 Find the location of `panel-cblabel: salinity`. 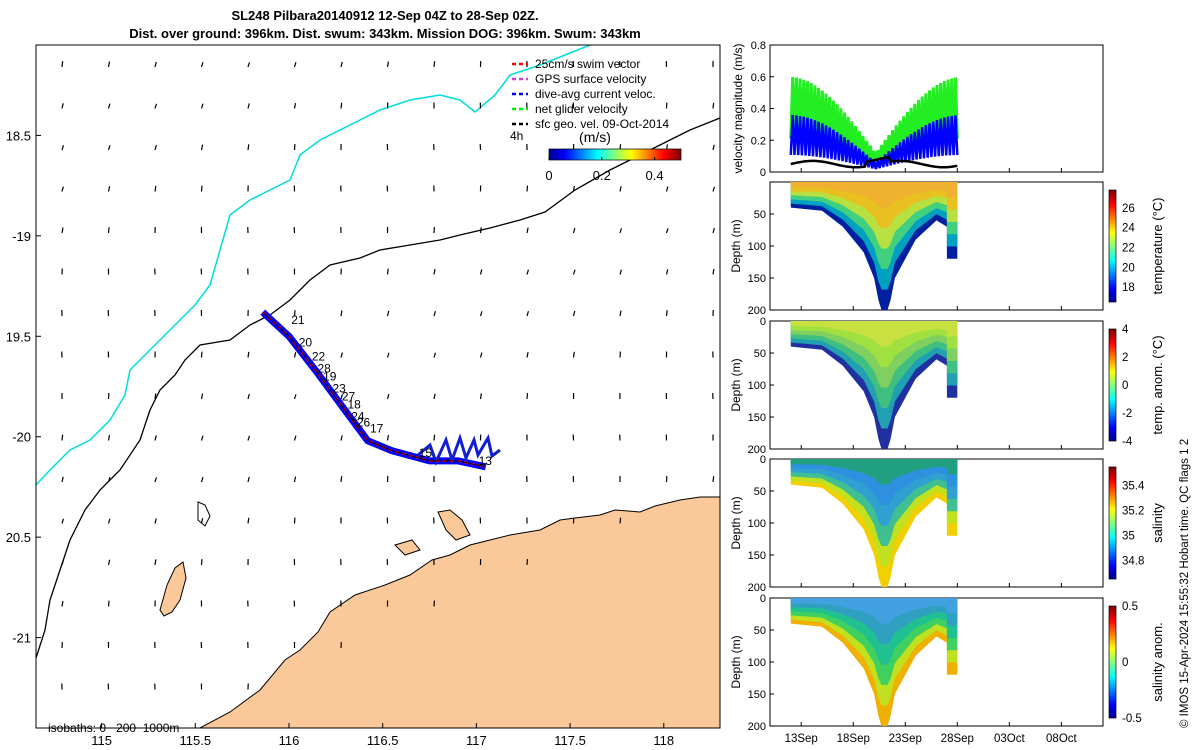

panel-cblabel: salinity is located at coordinates (1157, 523).